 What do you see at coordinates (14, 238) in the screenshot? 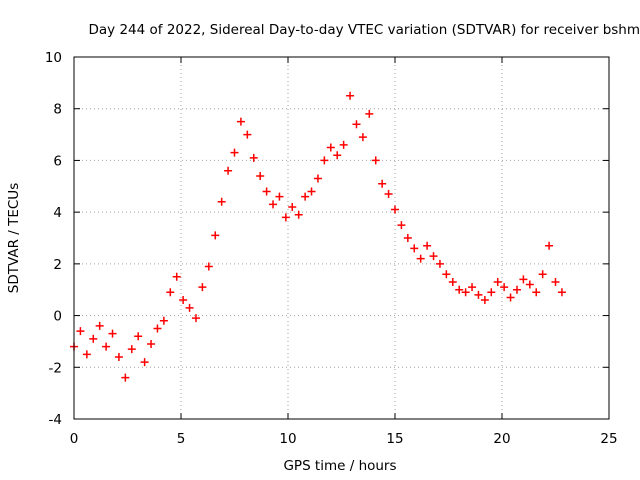
I see `y-axis-label: SDTVAR / TECUs` at bounding box center [14, 238].